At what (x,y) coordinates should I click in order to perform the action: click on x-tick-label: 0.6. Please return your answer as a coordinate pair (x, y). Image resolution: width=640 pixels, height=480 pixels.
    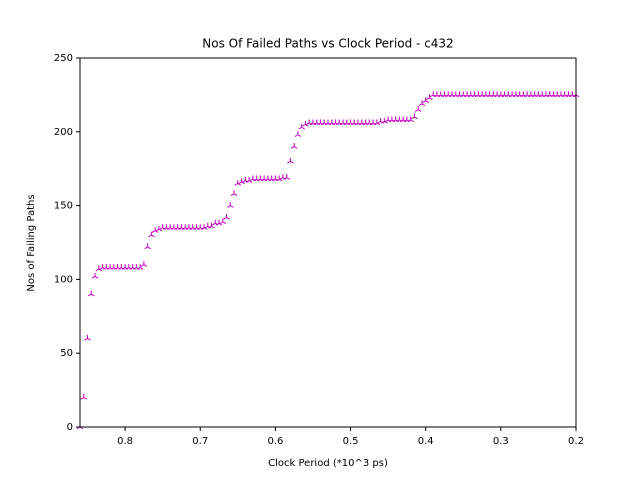
    Looking at the image, I should click on (275, 441).